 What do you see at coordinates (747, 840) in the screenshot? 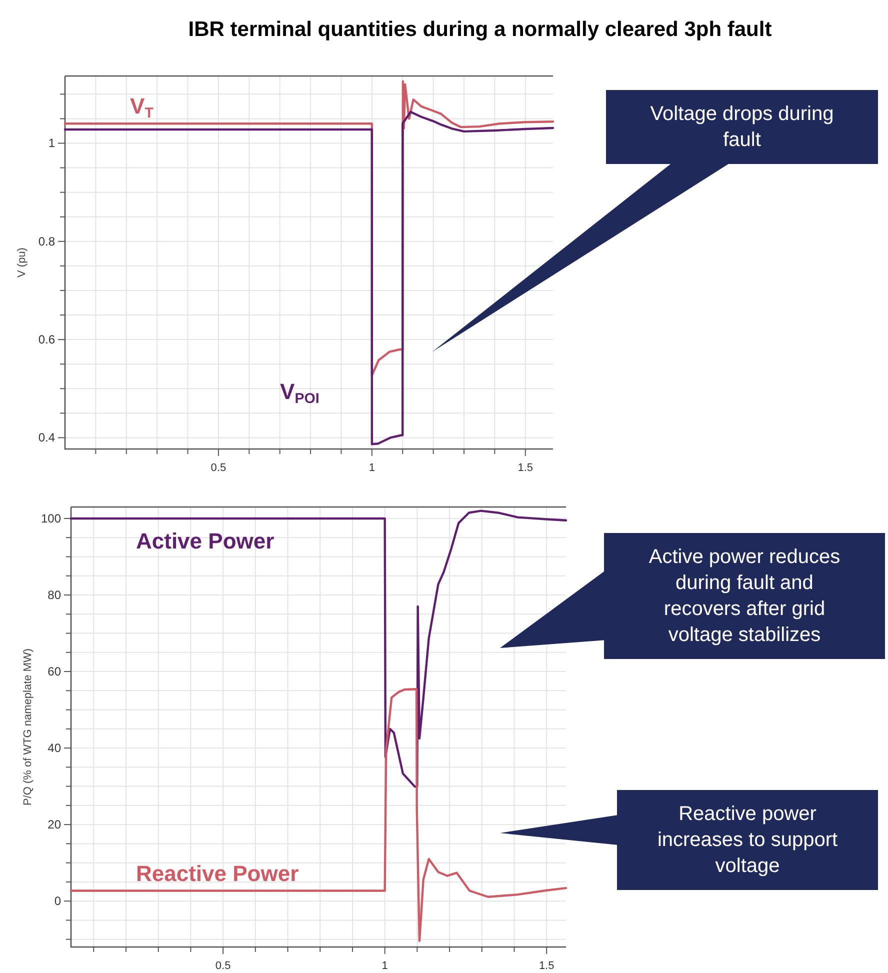
I see `text: Reactive power increases to support voltage` at bounding box center [747, 840].